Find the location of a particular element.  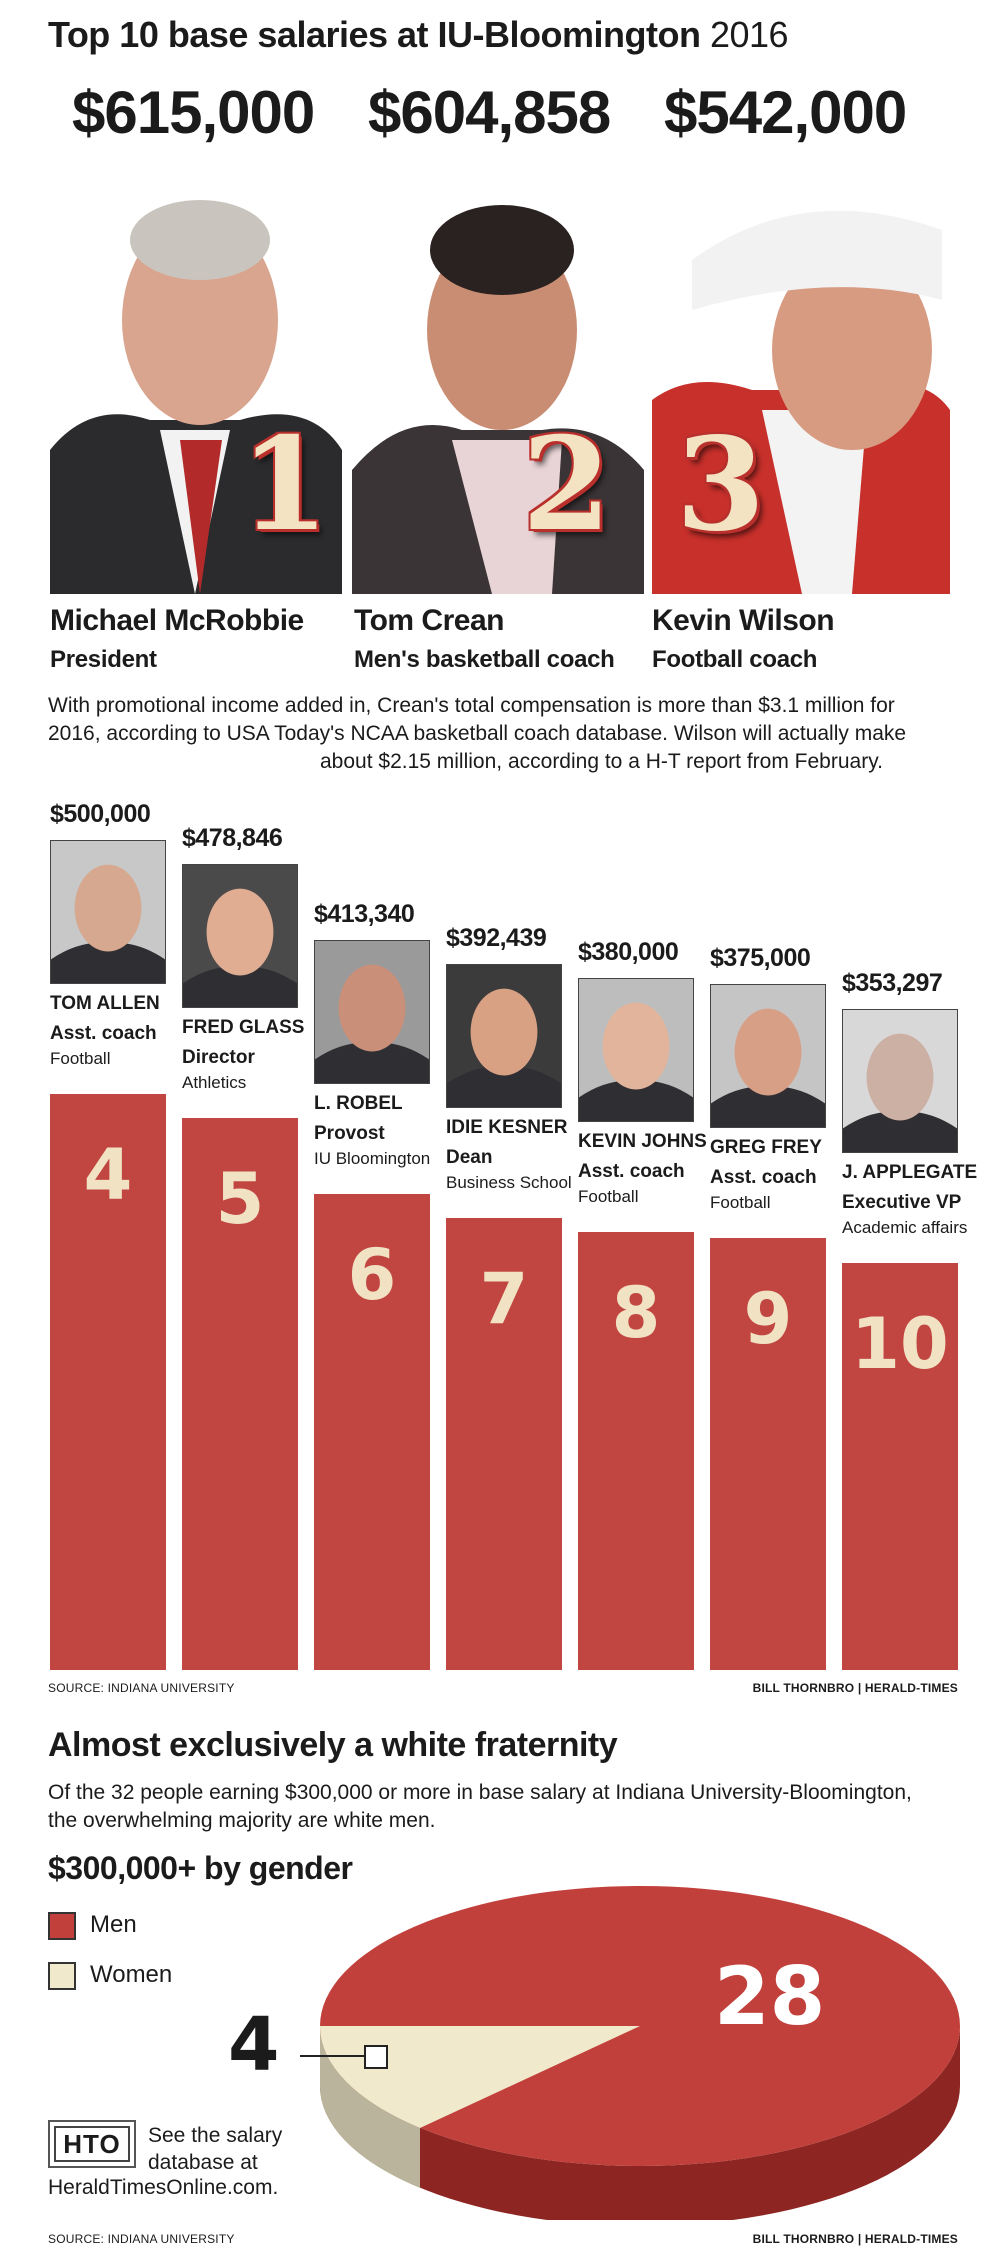

person-title: Executive VP is located at coordinates (902, 1202).